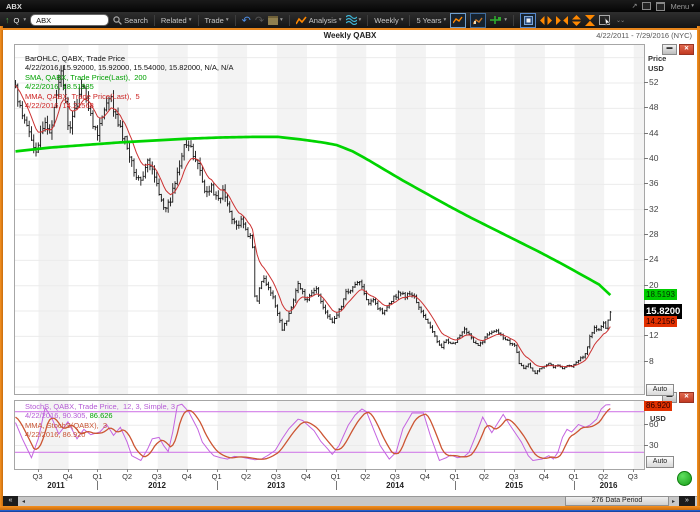 The image size is (700, 512). What do you see at coordinates (7, 20) in the screenshot?
I see `symbol-up-icon: ↑` at bounding box center [7, 20].